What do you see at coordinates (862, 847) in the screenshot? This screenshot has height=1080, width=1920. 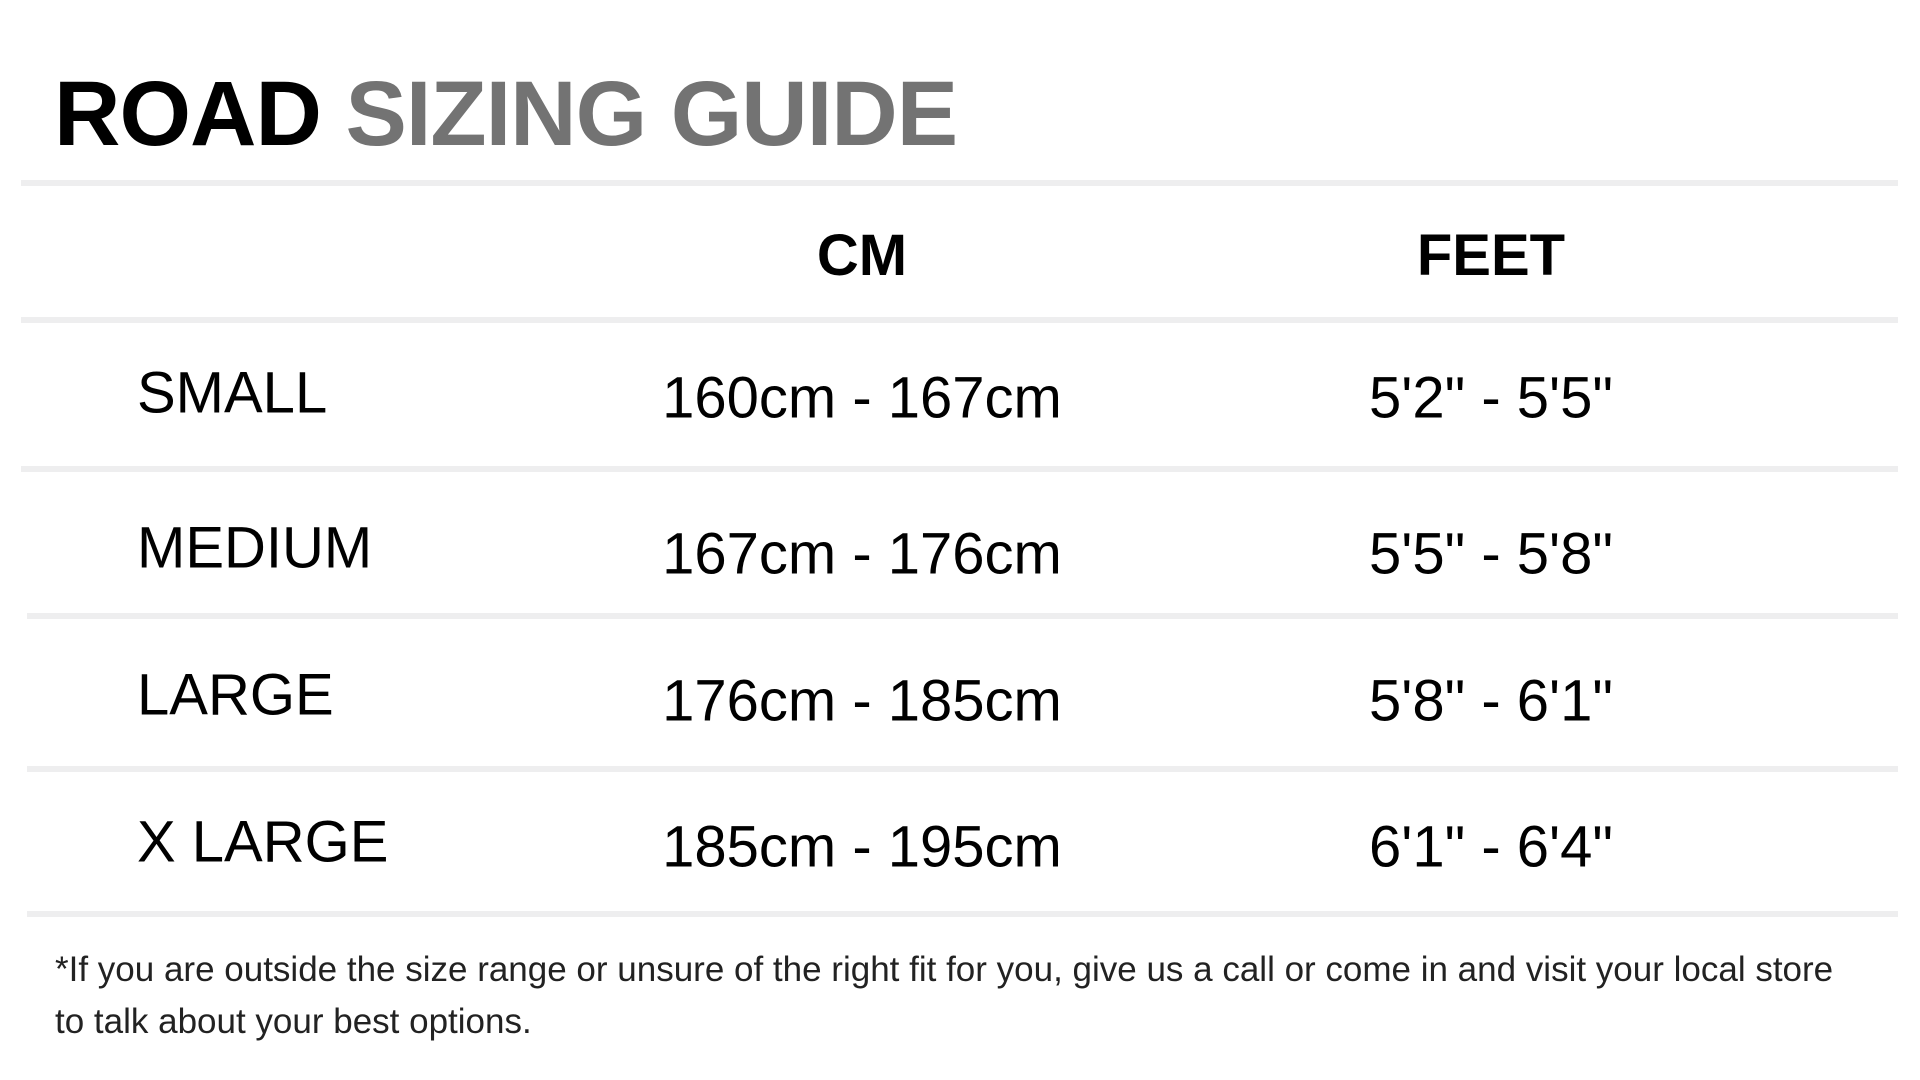 I see `cm-range: 185cm - 195cm` at bounding box center [862, 847].